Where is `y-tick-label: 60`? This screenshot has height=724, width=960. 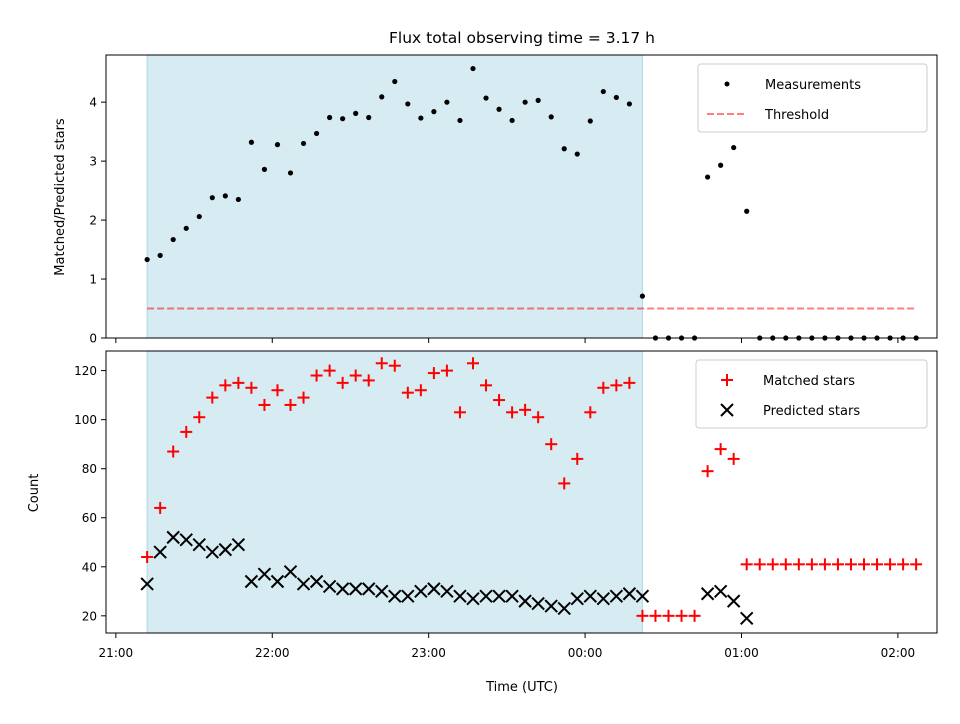
y-tick-label: 60 is located at coordinates (89, 518).